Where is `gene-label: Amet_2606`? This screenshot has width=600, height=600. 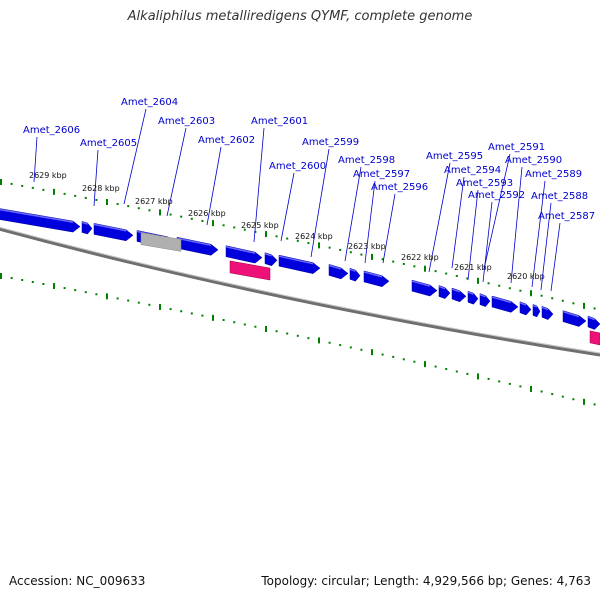 gene-label: Amet_2606 is located at coordinates (51, 130).